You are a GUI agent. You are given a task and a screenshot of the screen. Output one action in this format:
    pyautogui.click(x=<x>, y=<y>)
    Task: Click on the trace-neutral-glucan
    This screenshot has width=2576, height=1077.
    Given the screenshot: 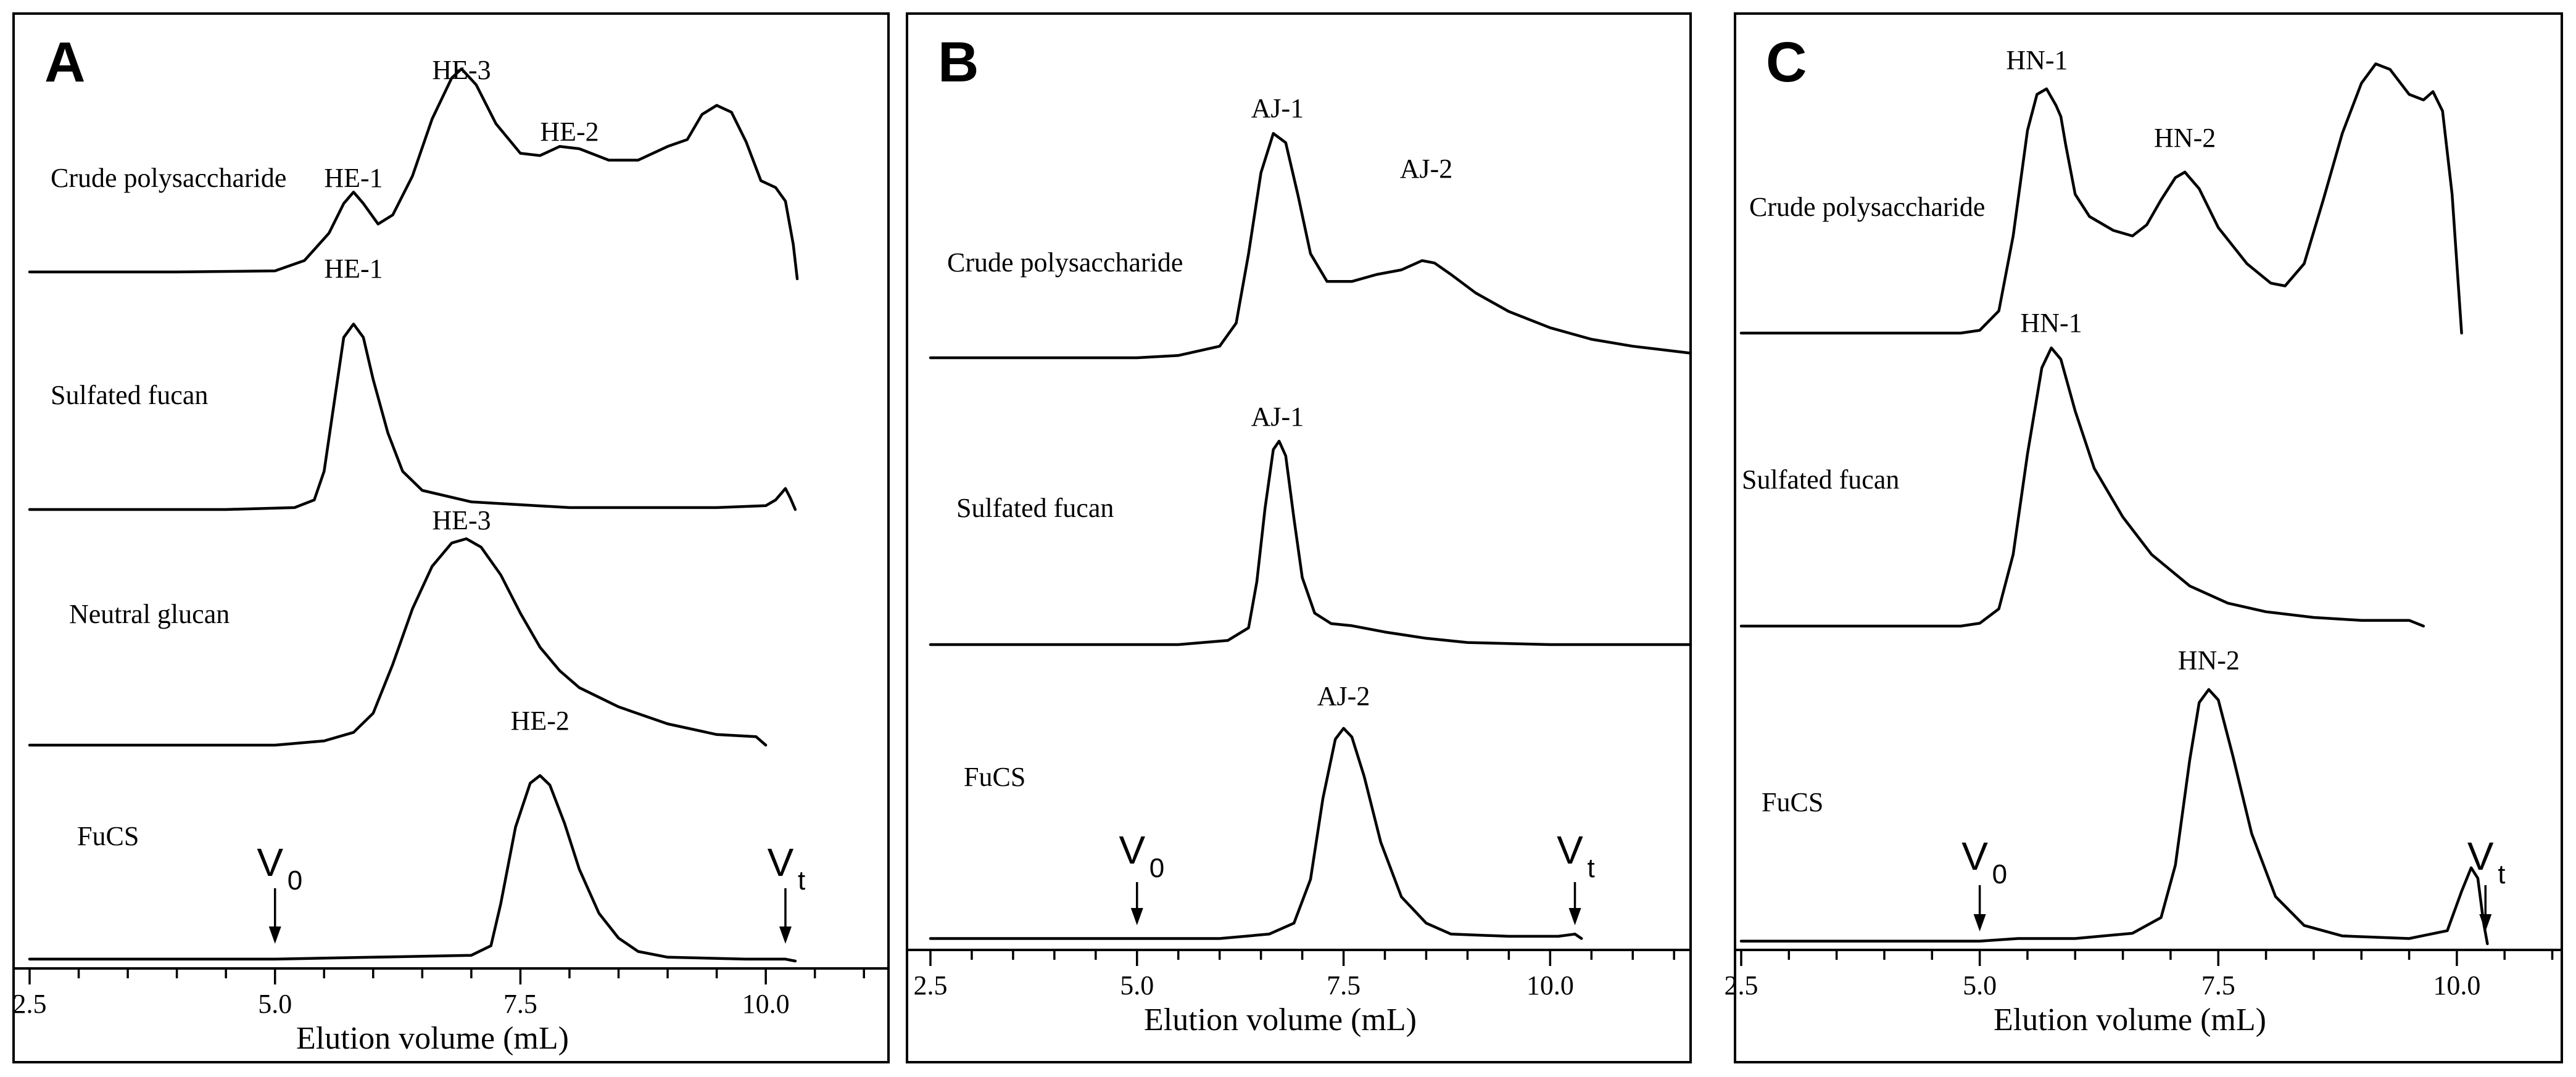 What is the action you would take?
    pyautogui.click(x=398, y=642)
    